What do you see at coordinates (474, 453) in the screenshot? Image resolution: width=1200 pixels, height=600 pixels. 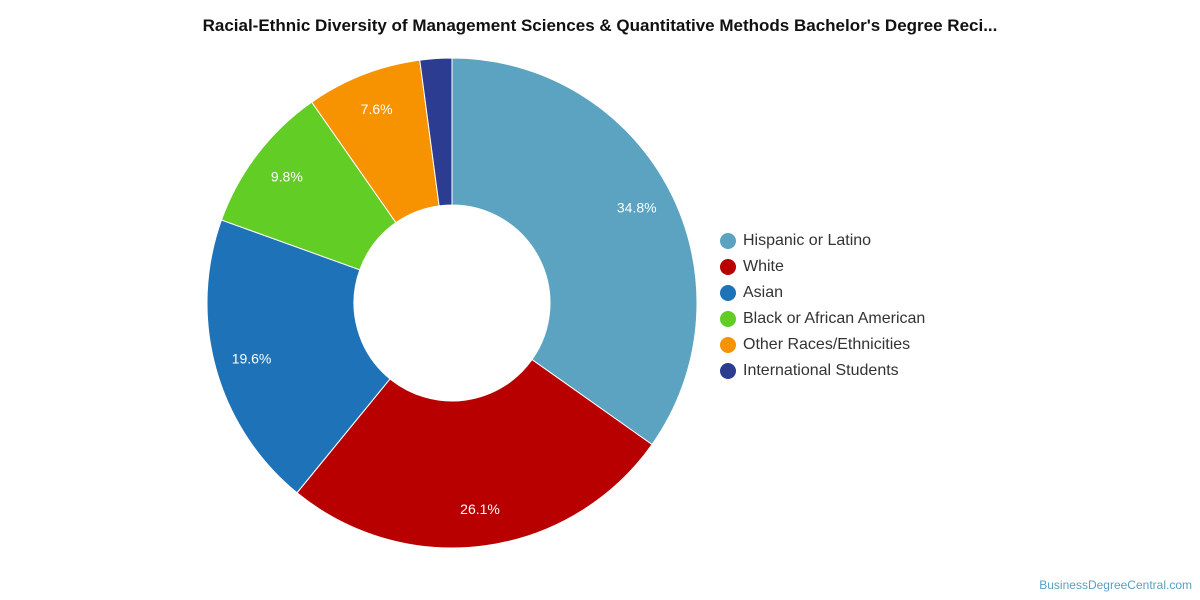 I see `donut-slice-white` at bounding box center [474, 453].